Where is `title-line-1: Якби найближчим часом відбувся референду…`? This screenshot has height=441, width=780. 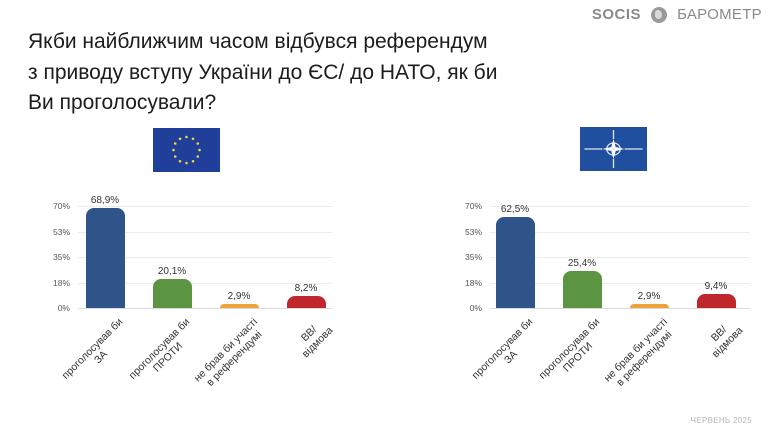 title-line-1: Якби найближчим часом відбувся референду… is located at coordinates (258, 41).